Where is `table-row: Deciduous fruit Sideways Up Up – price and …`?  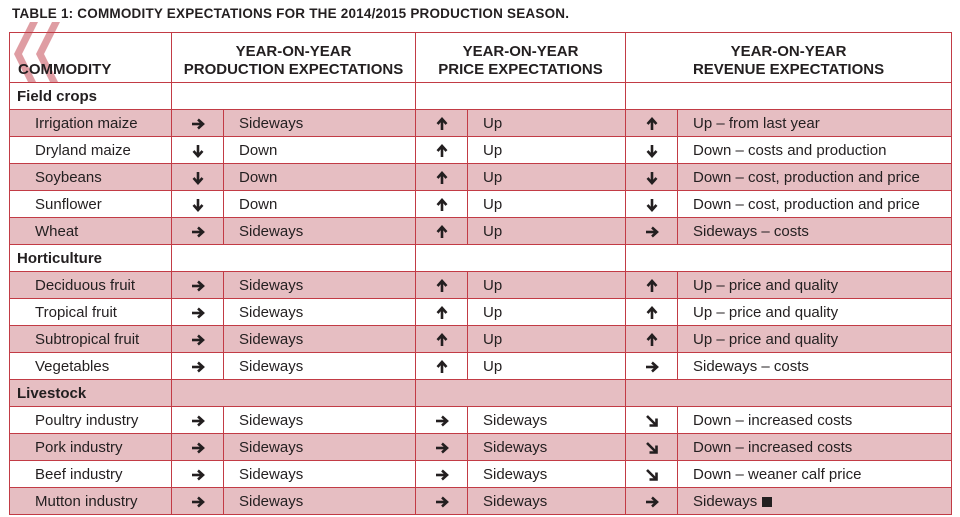 table-row: Deciduous fruit Sideways Up Up – price and … is located at coordinates (481, 285).